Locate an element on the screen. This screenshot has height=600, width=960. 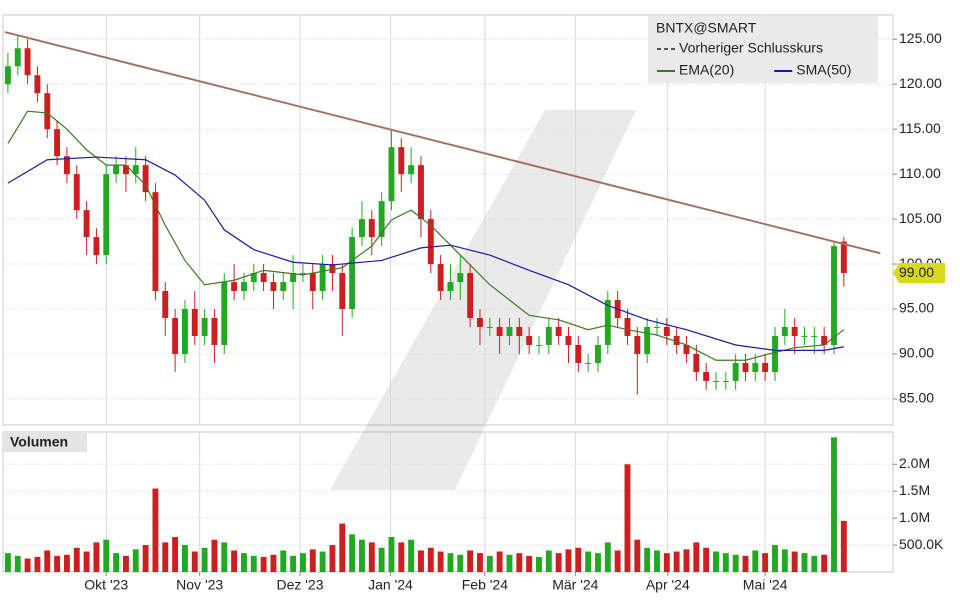
y-tick-label: 125.00 is located at coordinates (920, 38).